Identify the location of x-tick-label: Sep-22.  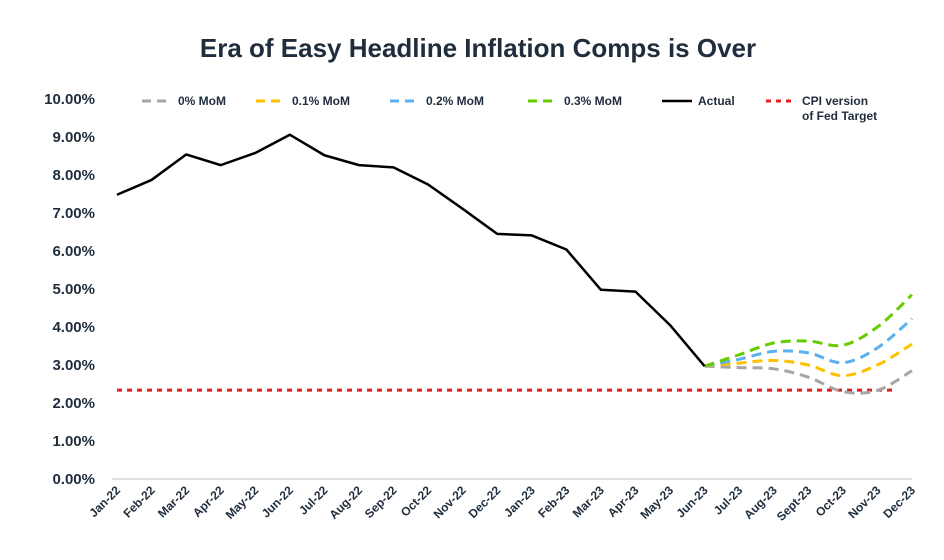
(381, 502).